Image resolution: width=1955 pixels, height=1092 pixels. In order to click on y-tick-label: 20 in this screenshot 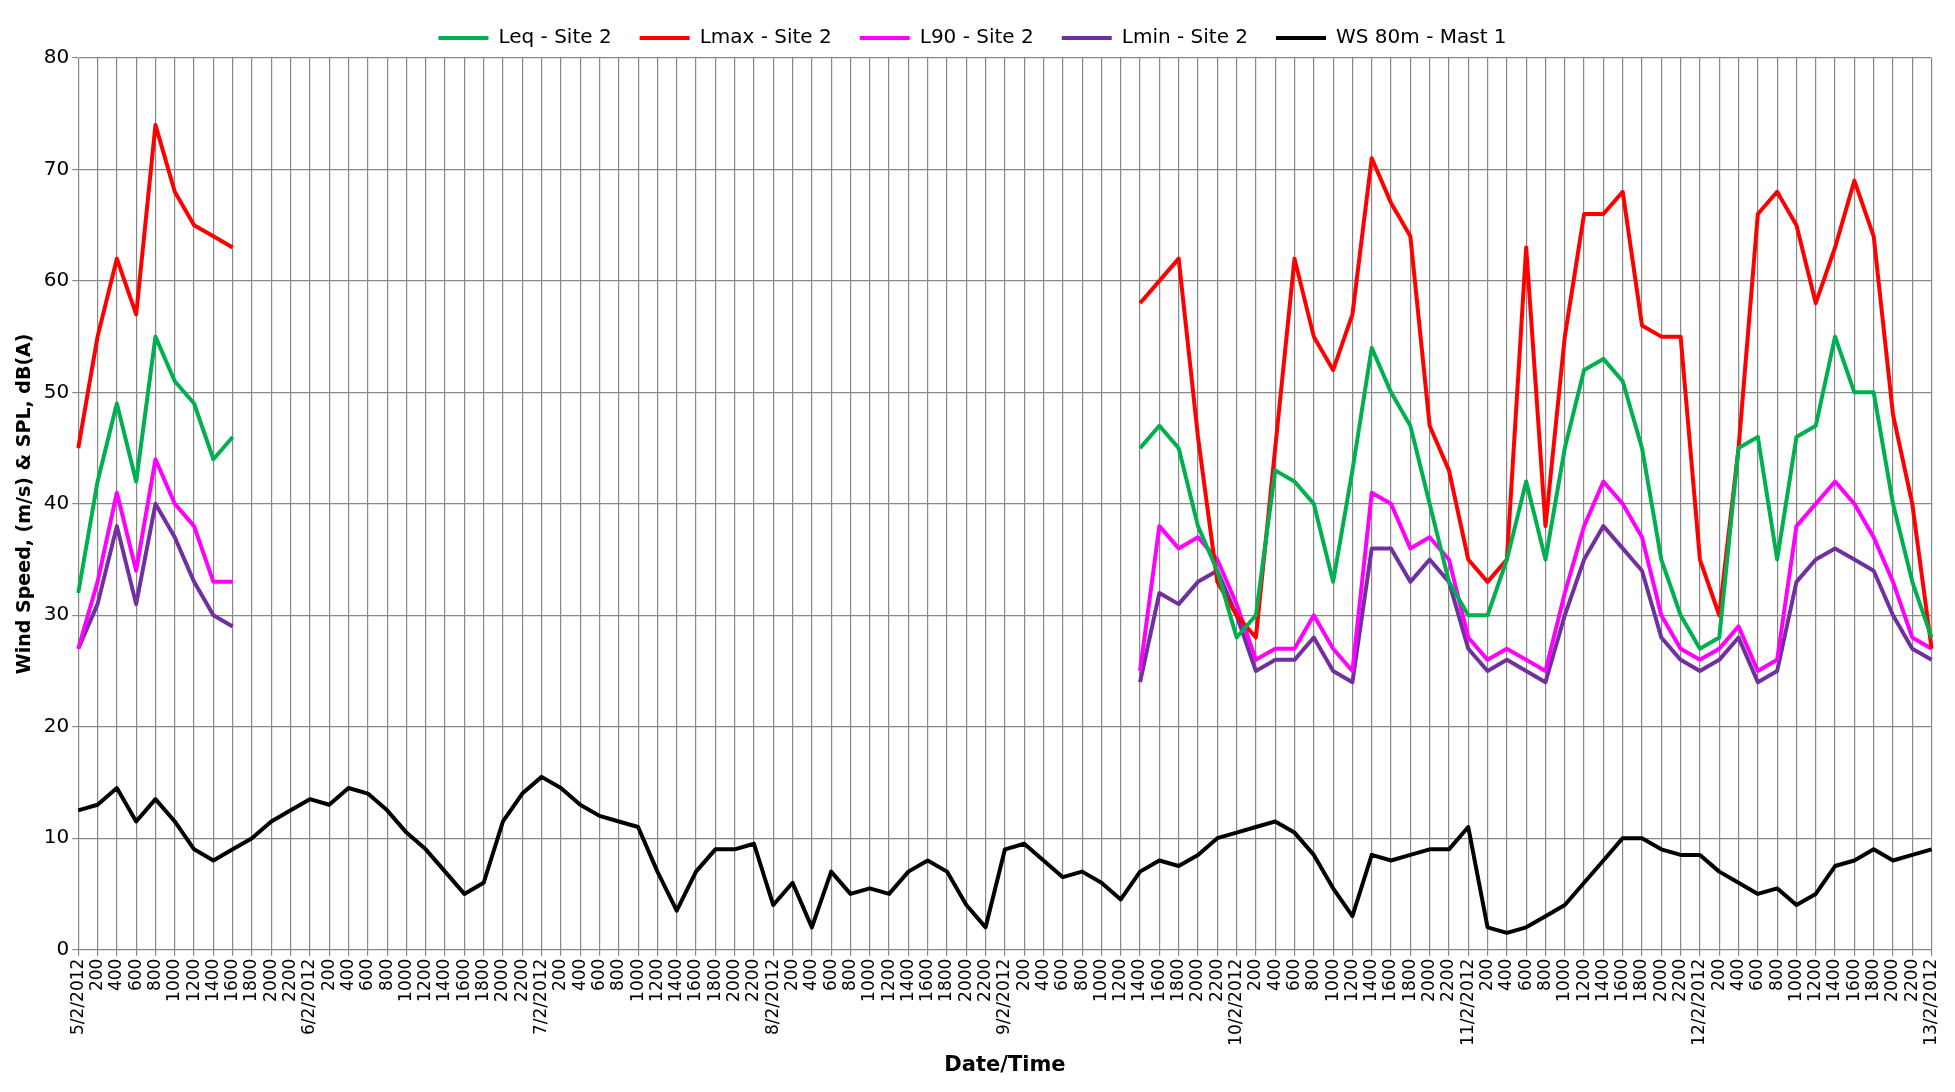, I will do `click(56, 724)`.